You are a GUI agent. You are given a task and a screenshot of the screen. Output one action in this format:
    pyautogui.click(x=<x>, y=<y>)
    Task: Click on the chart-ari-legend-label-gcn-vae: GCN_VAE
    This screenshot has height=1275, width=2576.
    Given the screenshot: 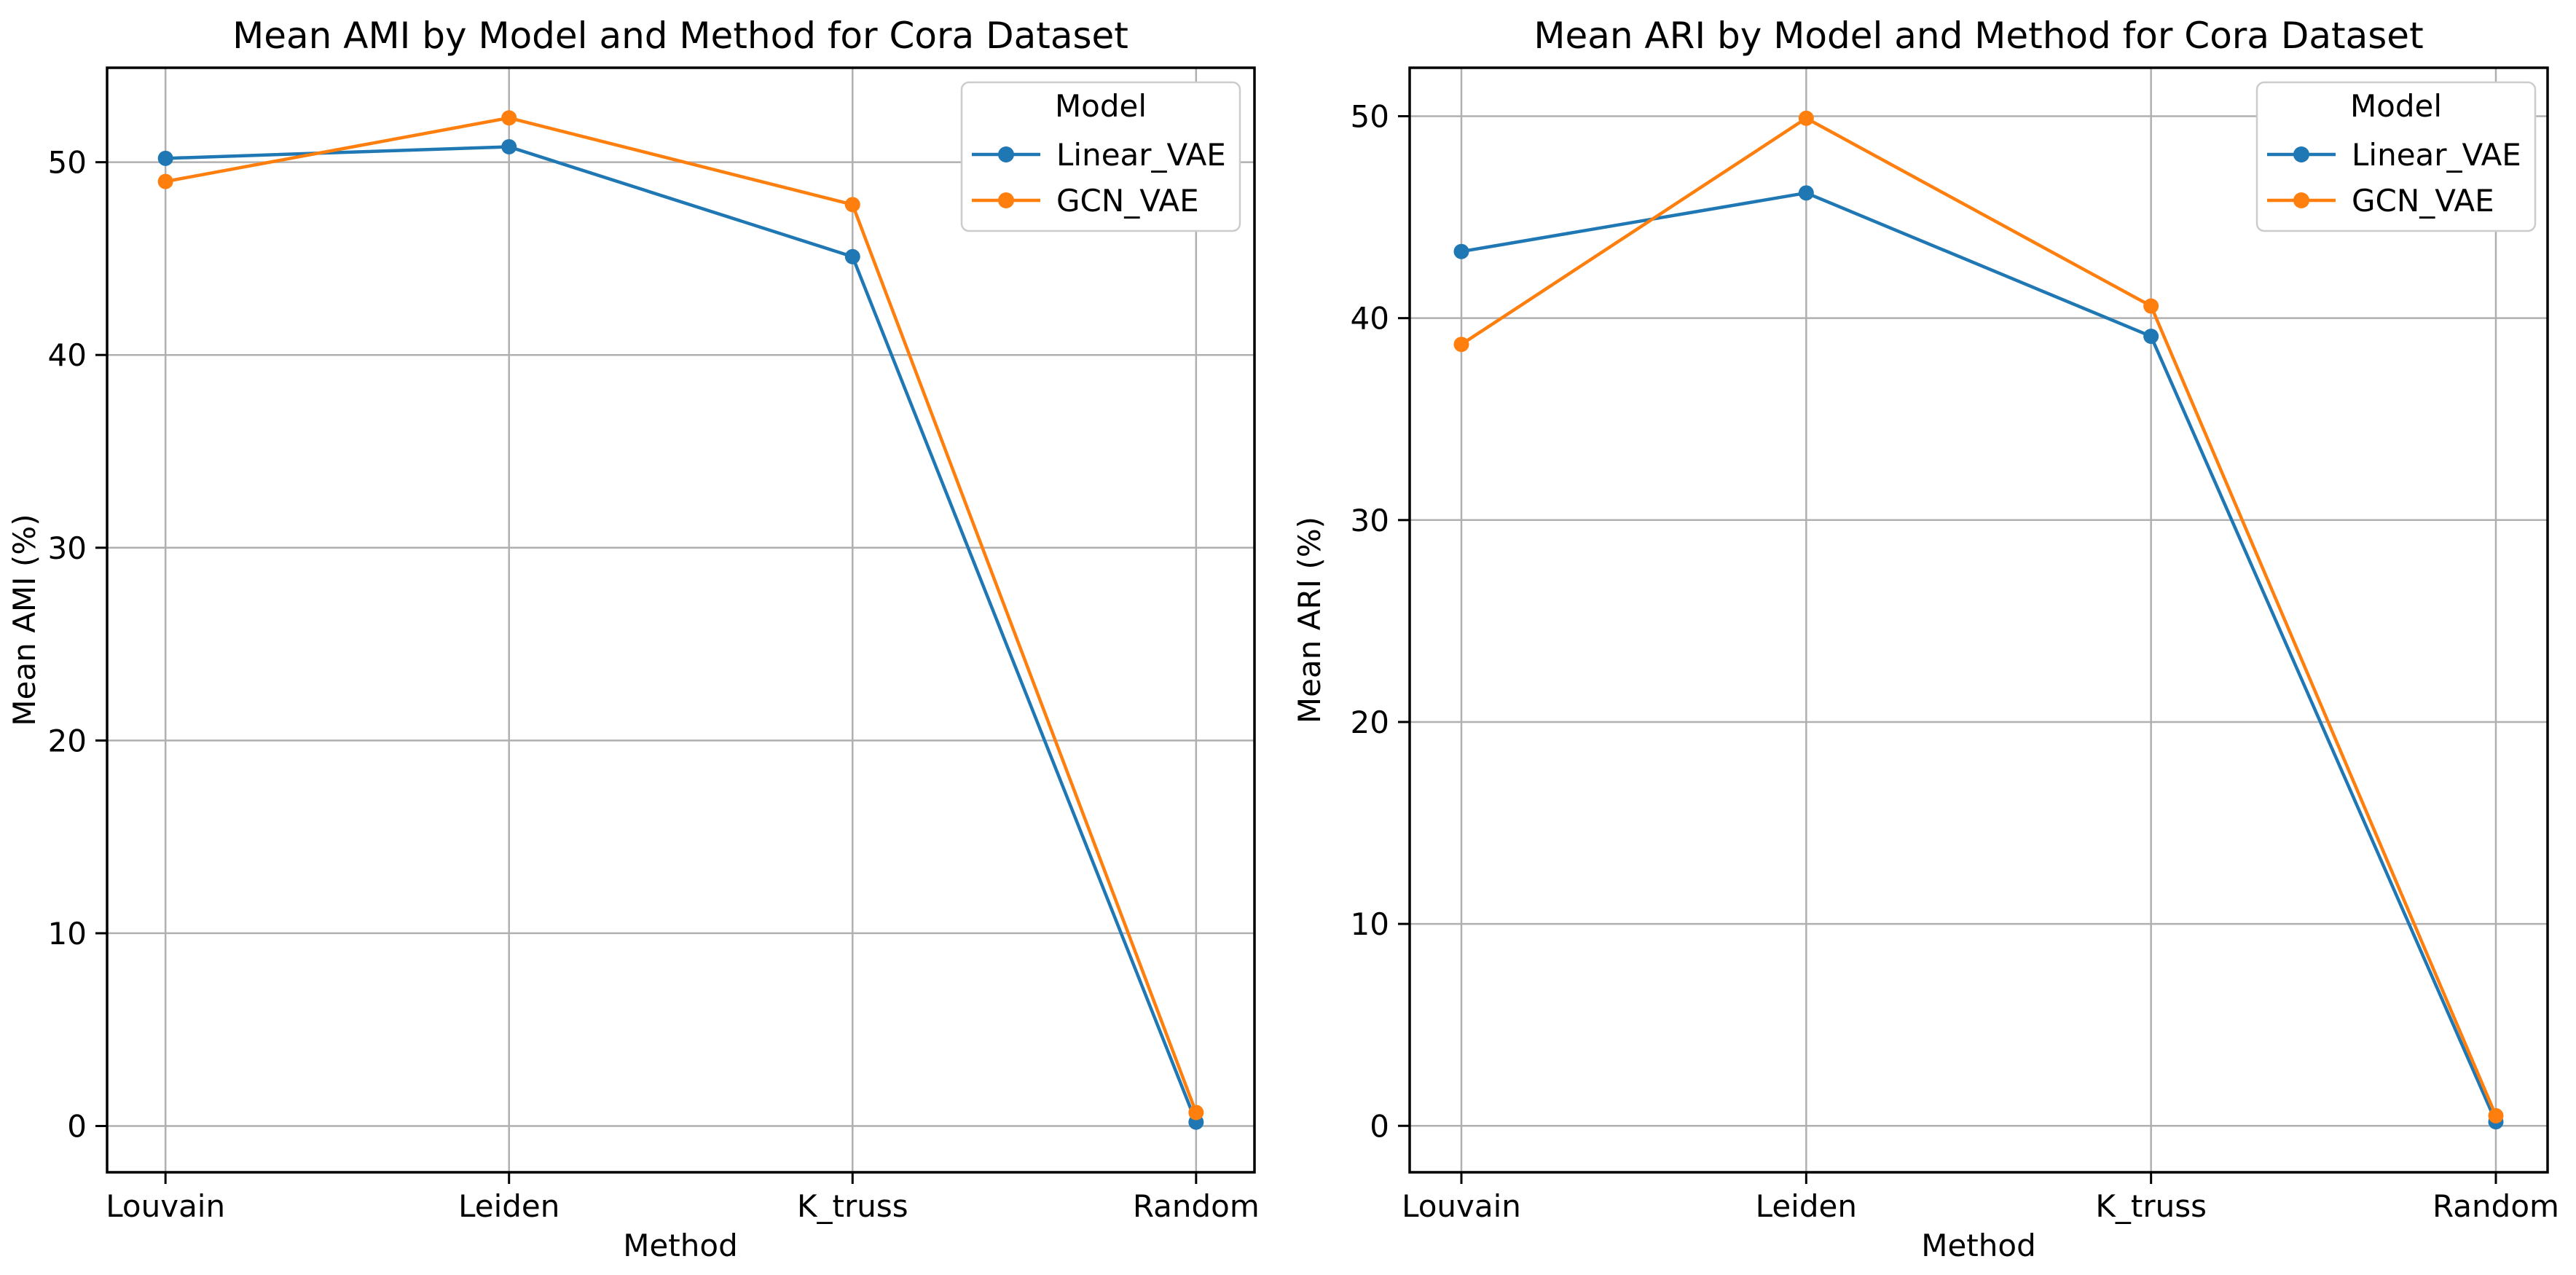 What is the action you would take?
    pyautogui.click(x=2423, y=201)
    